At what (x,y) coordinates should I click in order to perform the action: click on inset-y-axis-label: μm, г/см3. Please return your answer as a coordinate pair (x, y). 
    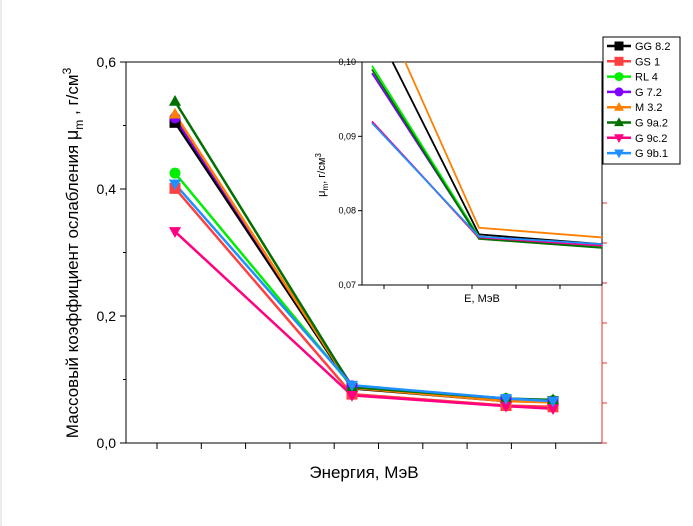
    Looking at the image, I should click on (322, 175).